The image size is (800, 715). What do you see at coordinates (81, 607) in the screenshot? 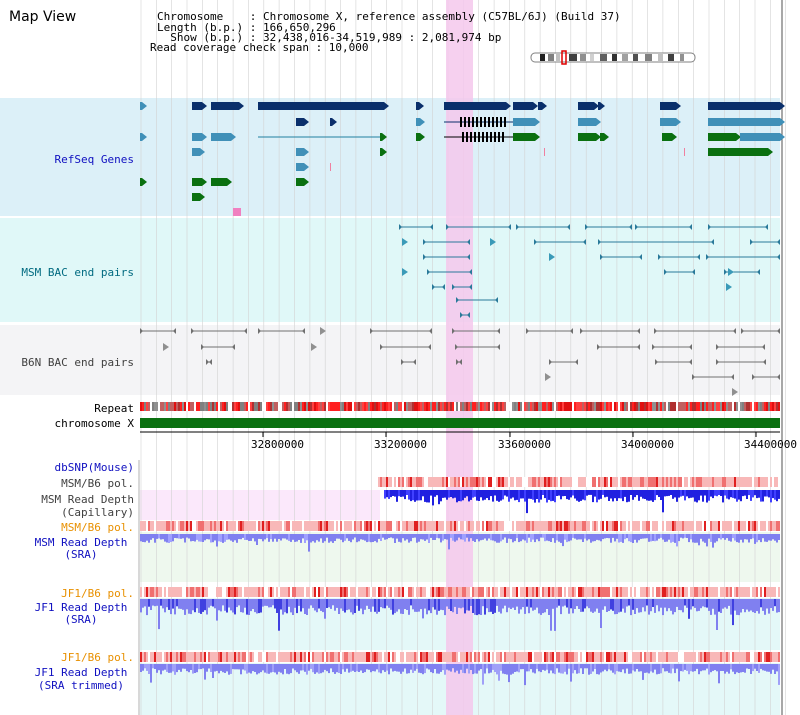
I see `jf1-read-depth-sra-label: JF1 Read Depth` at bounding box center [81, 607].